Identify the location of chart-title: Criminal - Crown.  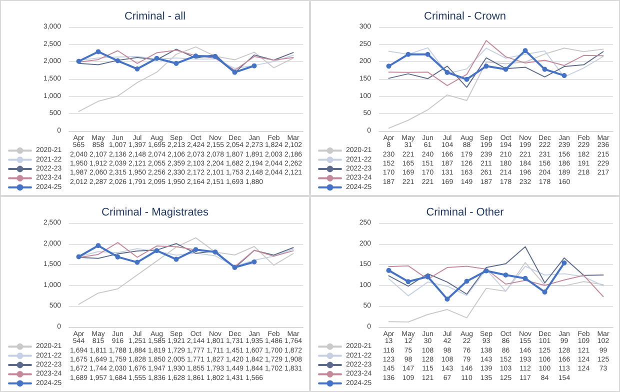
(465, 16).